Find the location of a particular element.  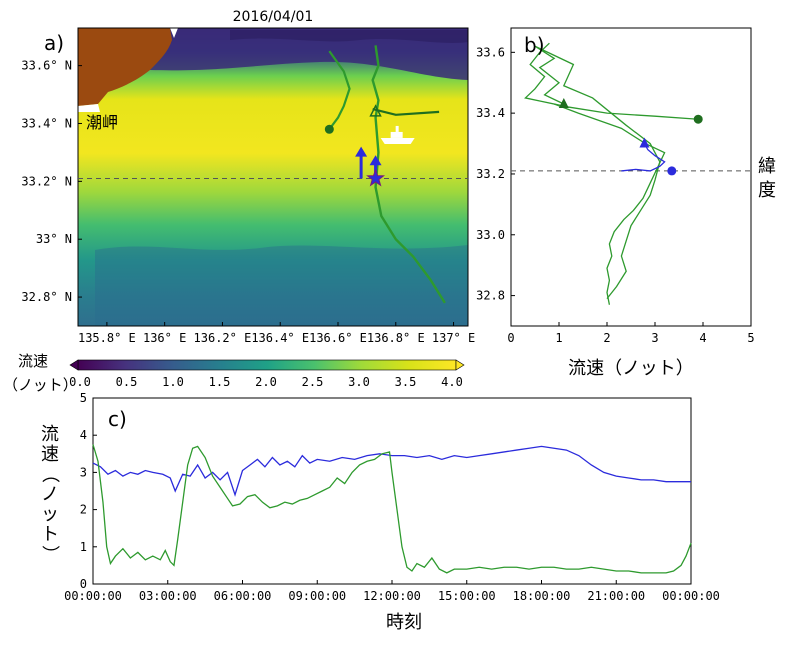

x-tick-label: 15:00:00 is located at coordinates (467, 596).